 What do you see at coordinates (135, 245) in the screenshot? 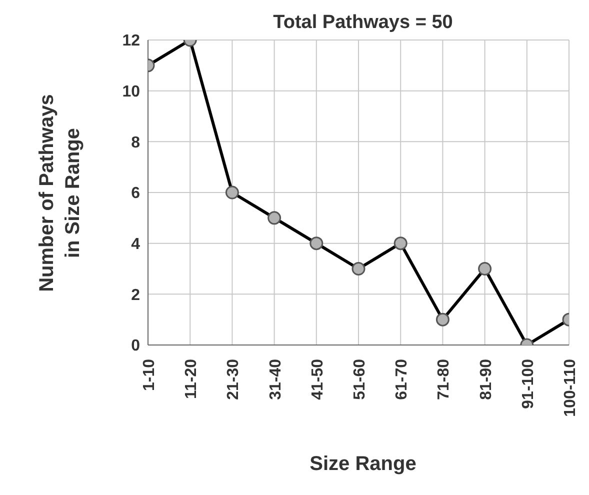
I see `y-tick-label: 4` at bounding box center [135, 245].